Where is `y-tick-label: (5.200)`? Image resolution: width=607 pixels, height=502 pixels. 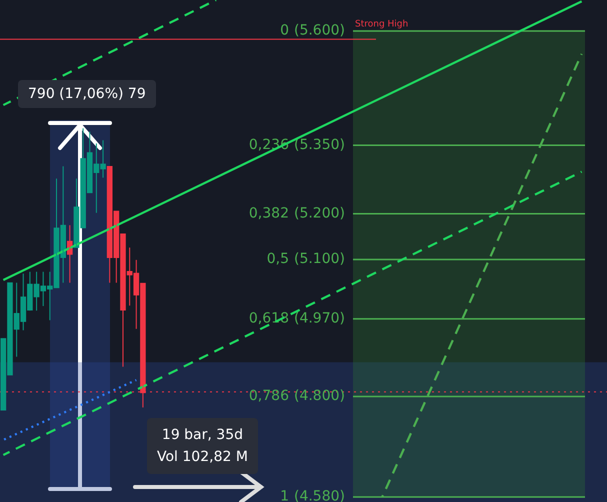 y-tick-label: (5.200) is located at coordinates (319, 213).